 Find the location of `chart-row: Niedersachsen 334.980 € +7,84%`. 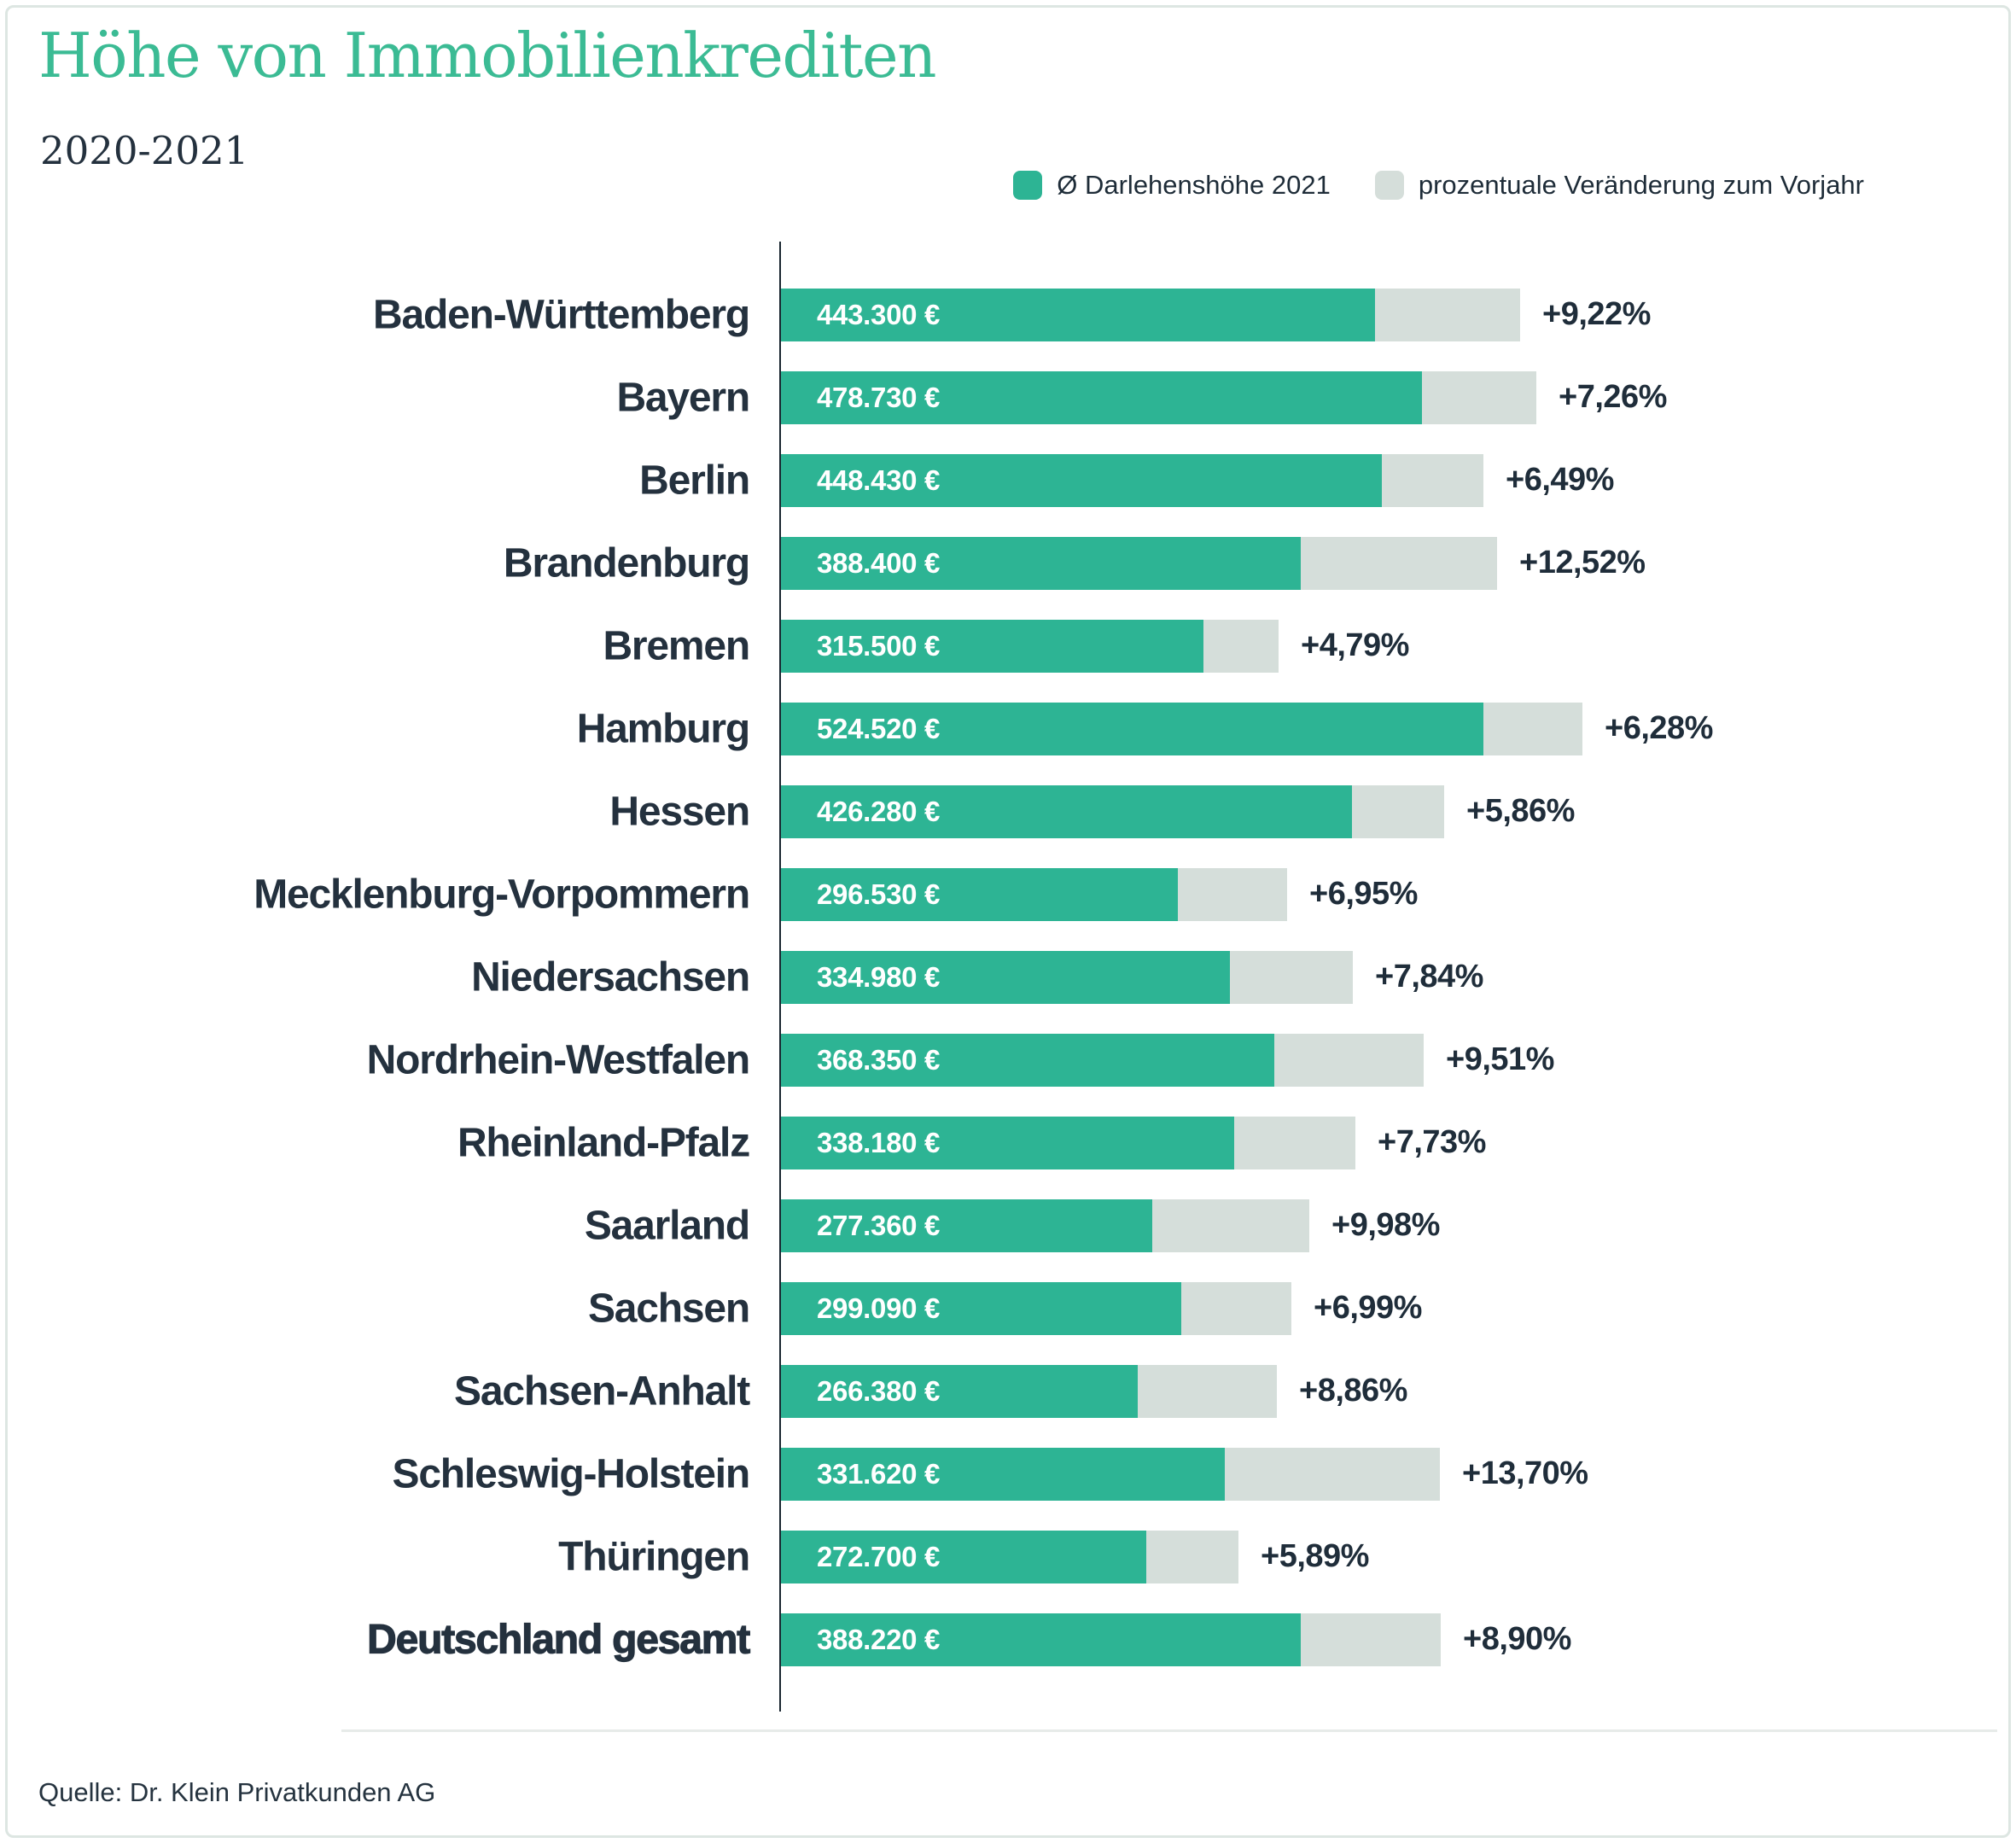

chart-row: Niedersachsen 334.980 € +7,84% is located at coordinates (1008, 977).